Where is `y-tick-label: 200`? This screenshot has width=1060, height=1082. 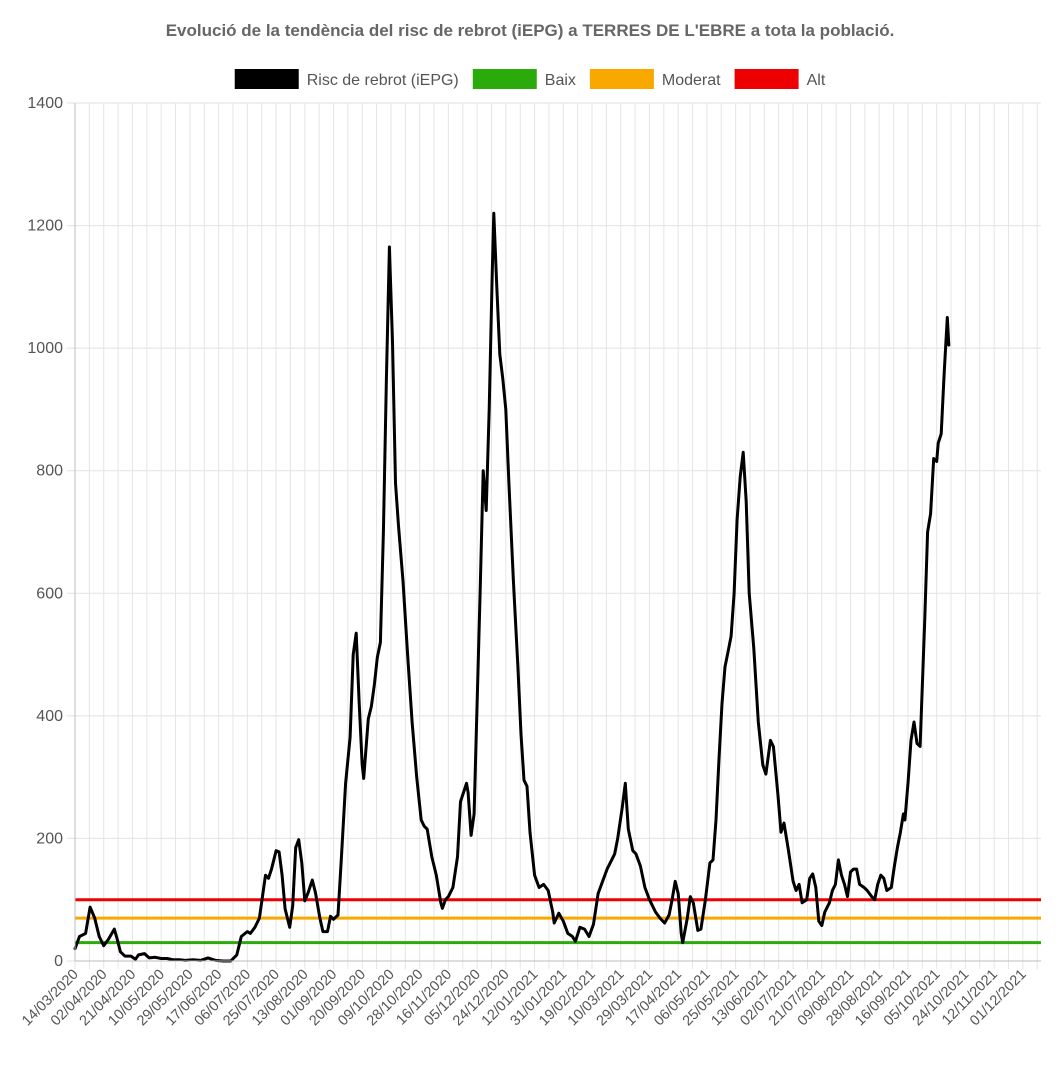 y-tick-label: 200 is located at coordinates (49, 838).